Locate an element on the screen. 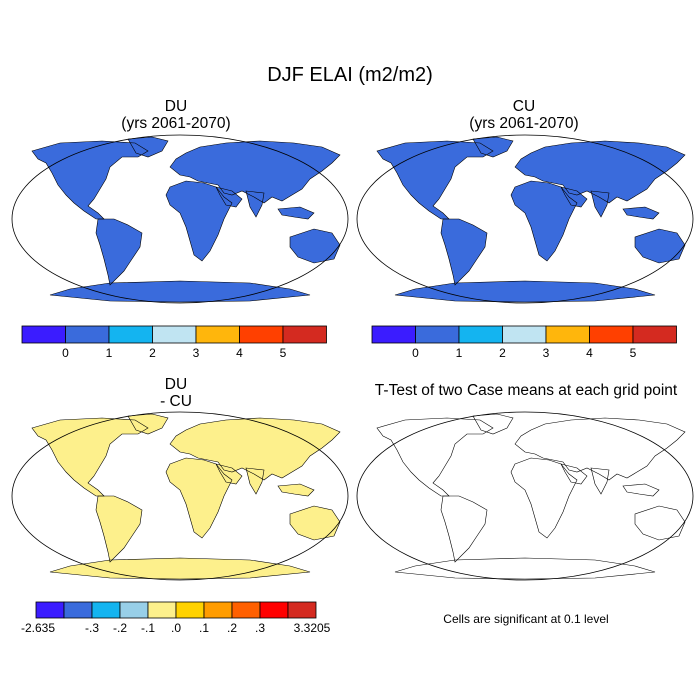  map-diff is located at coordinates (180, 496).